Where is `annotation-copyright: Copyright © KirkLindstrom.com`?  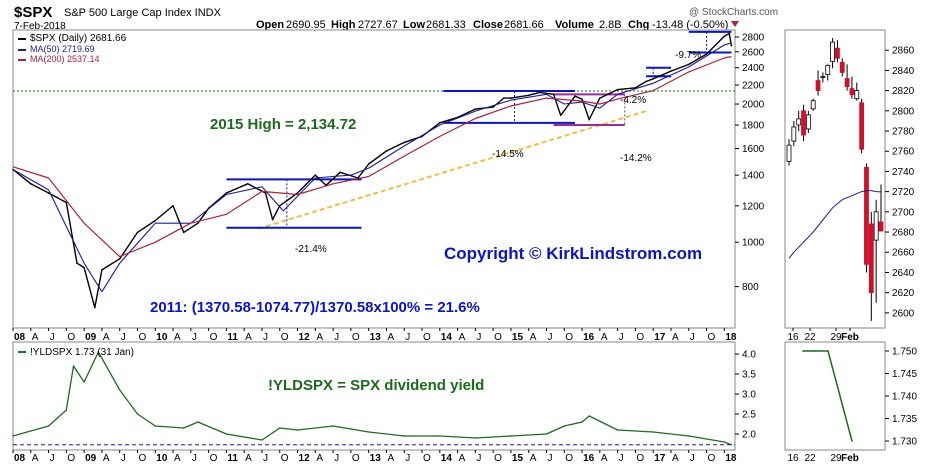
annotation-copyright: Copyright © KirkLindstrom.com is located at coordinates (573, 253).